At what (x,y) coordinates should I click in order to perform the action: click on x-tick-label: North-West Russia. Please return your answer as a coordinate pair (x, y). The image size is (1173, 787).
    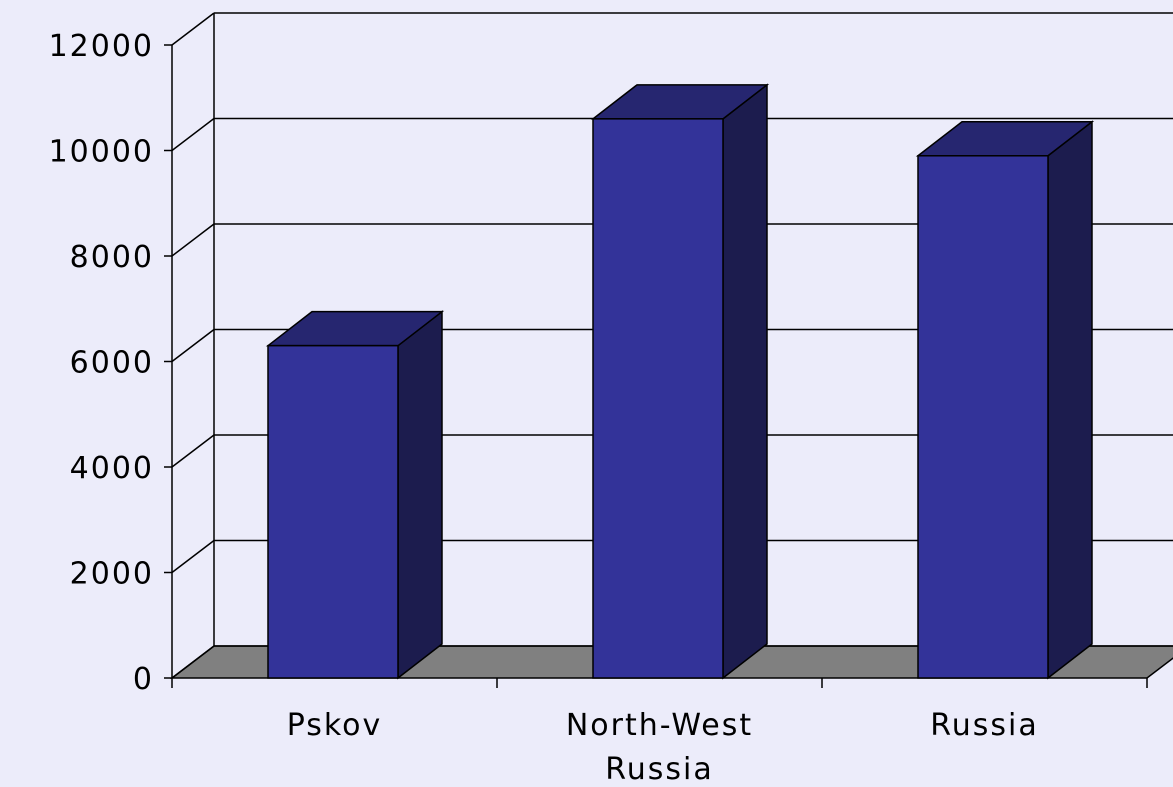
    Looking at the image, I should click on (659, 747).